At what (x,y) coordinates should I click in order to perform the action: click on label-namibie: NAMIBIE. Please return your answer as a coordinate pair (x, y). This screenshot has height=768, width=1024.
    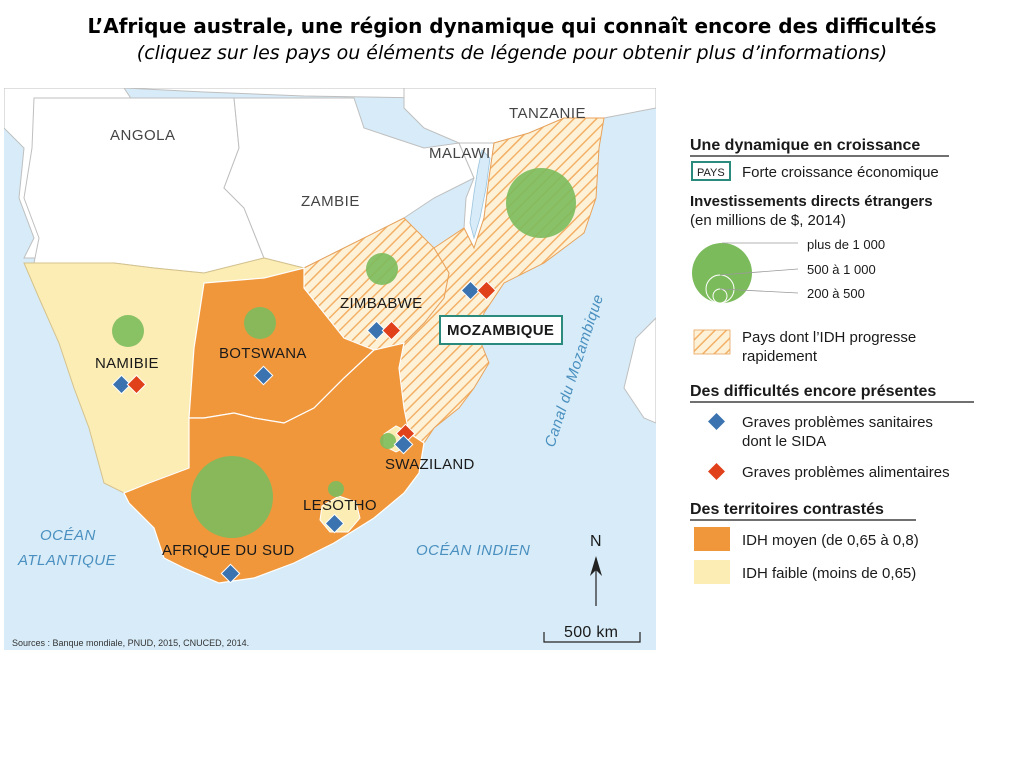
    Looking at the image, I should click on (127, 363).